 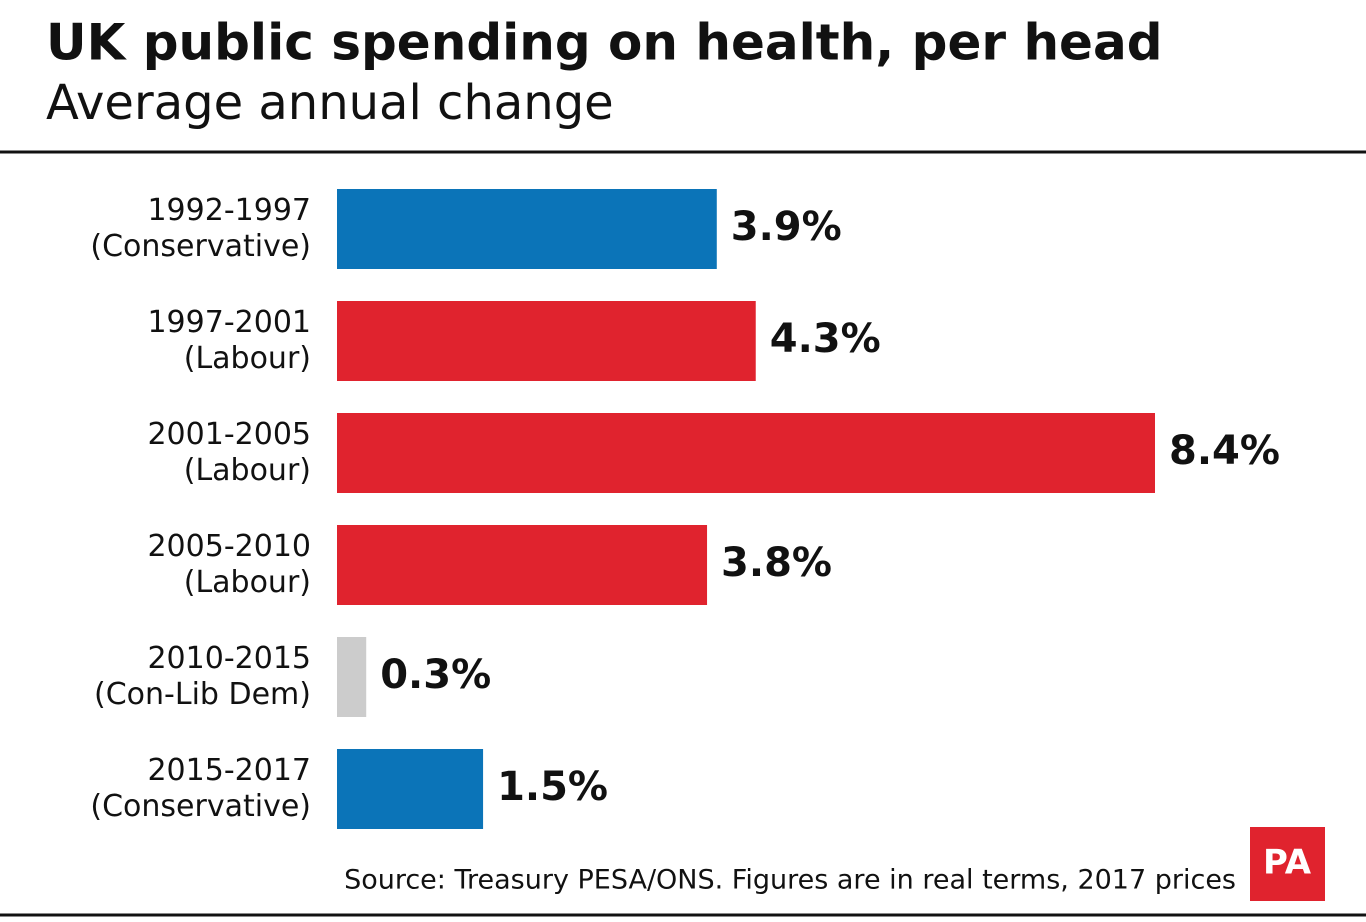 What do you see at coordinates (604, 43) in the screenshot?
I see `chart-title: UK public spending on health, per head` at bounding box center [604, 43].